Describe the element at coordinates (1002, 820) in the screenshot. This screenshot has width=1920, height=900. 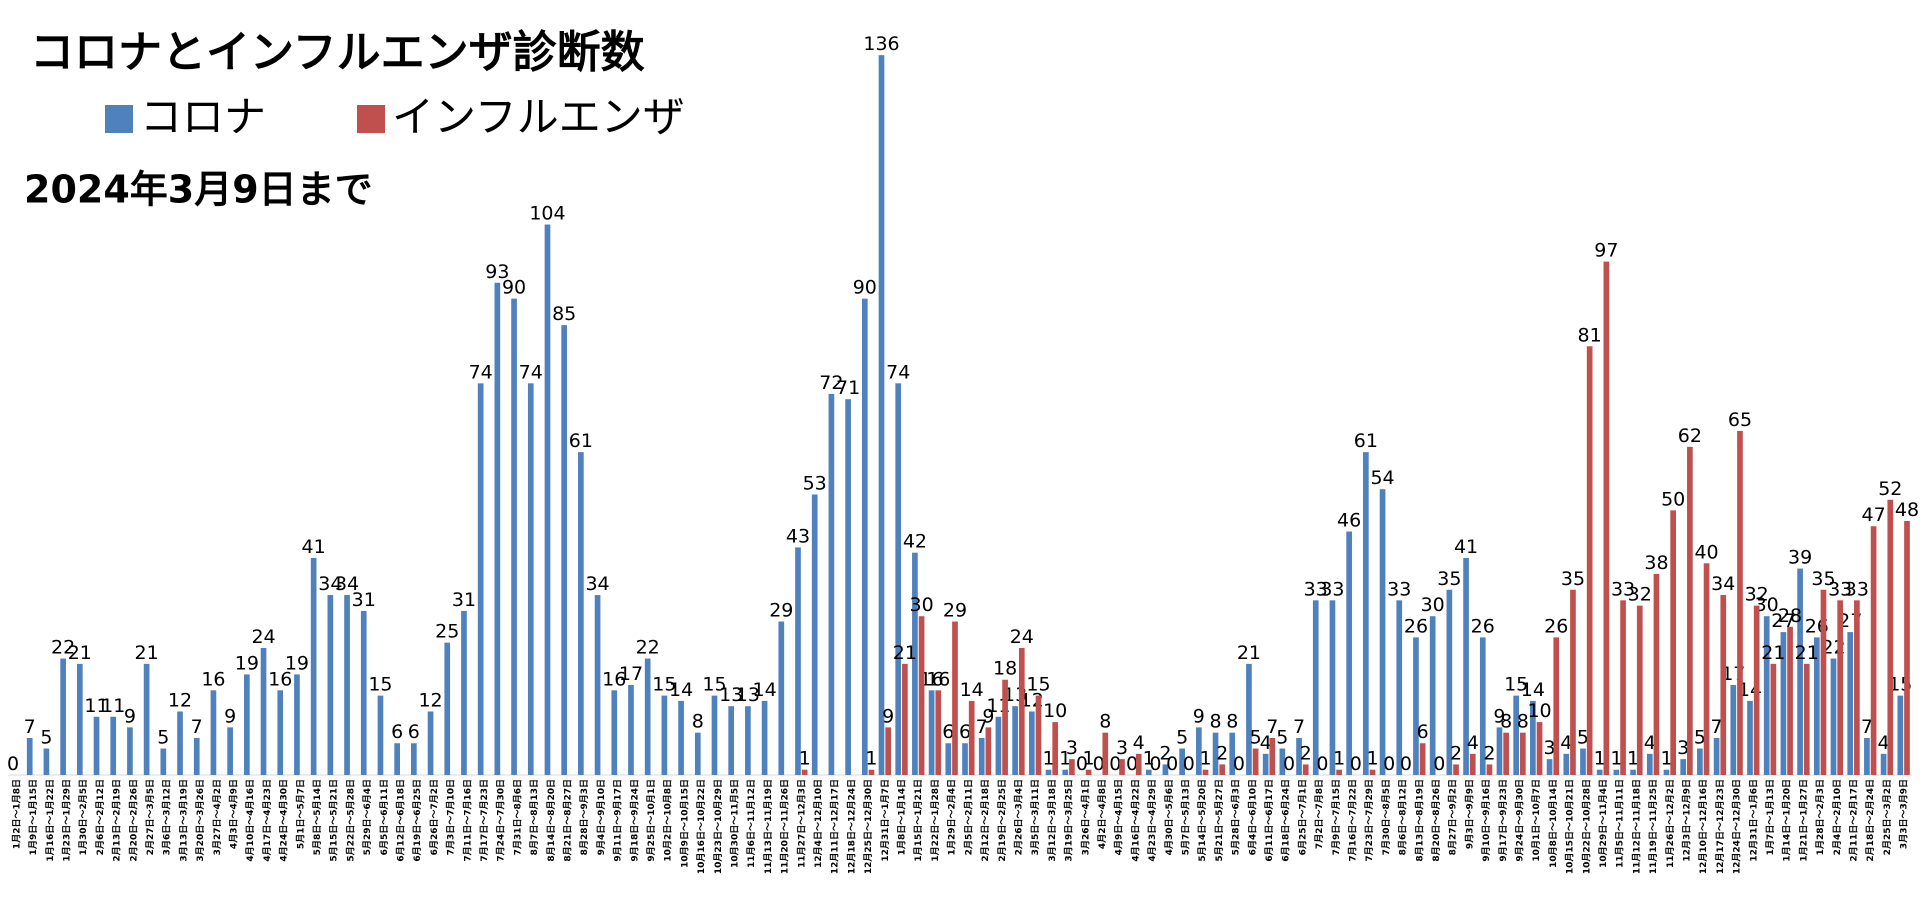
I see `x-tick-label: 2月19日〜2月25日` at that location.